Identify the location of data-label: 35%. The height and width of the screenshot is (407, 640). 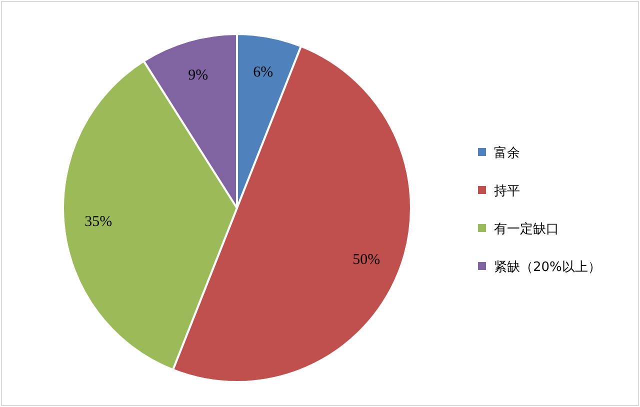
(98, 222).